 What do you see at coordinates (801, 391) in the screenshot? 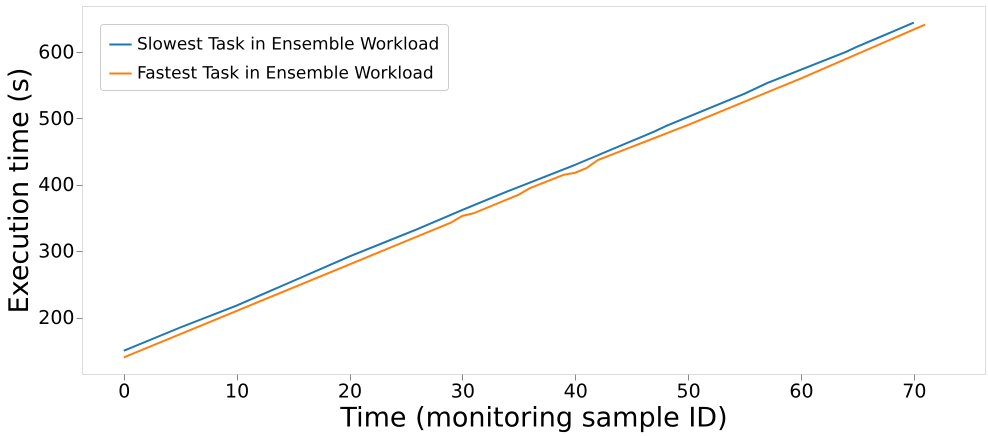
I see `x-tick-label: 60` at bounding box center [801, 391].